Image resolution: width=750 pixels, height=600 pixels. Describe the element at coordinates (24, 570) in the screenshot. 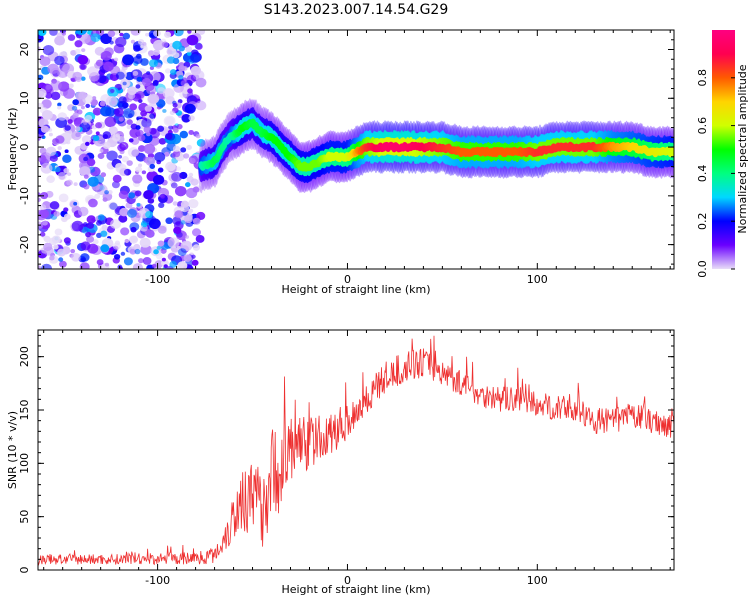

I see `snr-ytick-label: 0` at that location.